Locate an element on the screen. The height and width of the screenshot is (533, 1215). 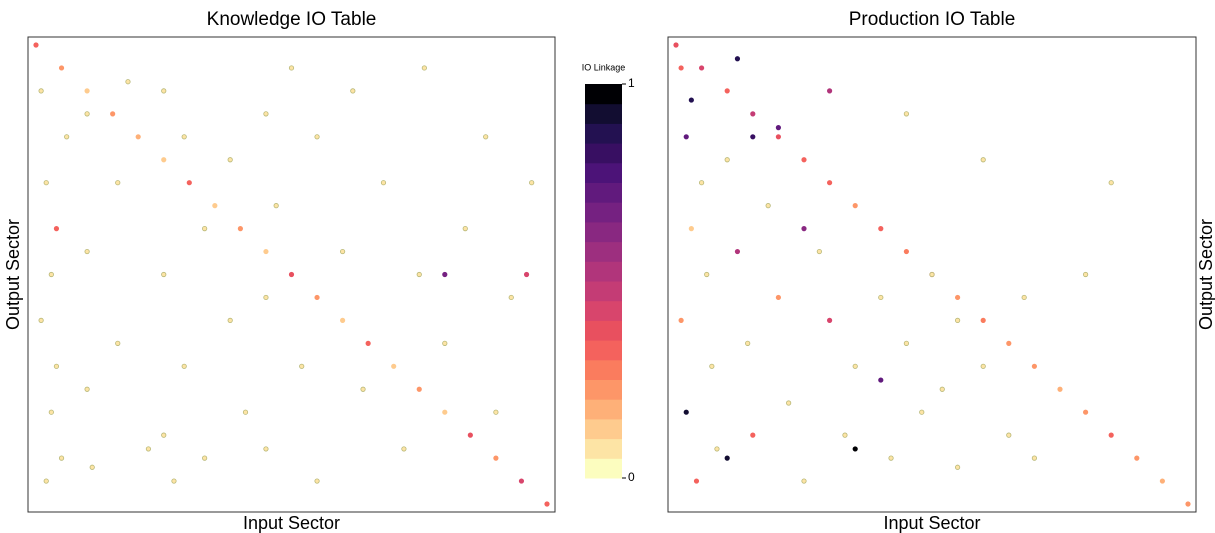
chart-title: Production IO Table is located at coordinates (932, 19).